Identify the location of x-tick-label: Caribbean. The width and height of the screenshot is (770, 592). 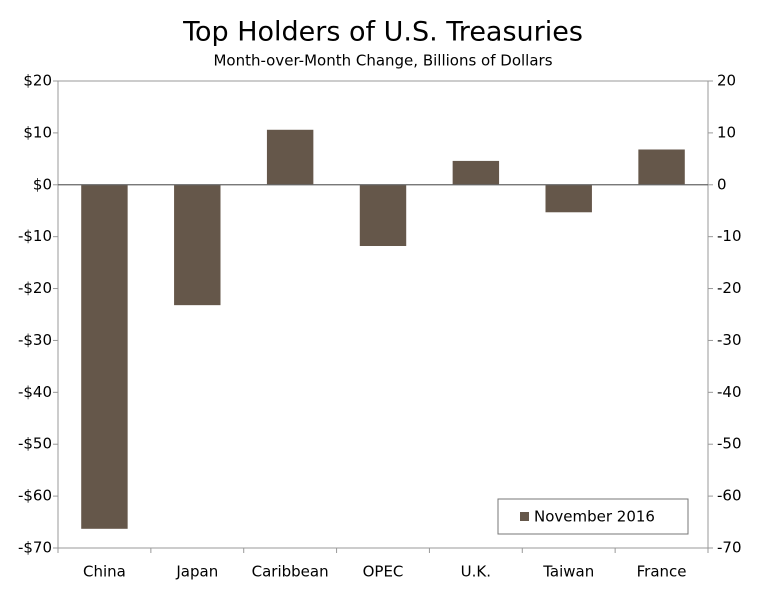
(290, 572).